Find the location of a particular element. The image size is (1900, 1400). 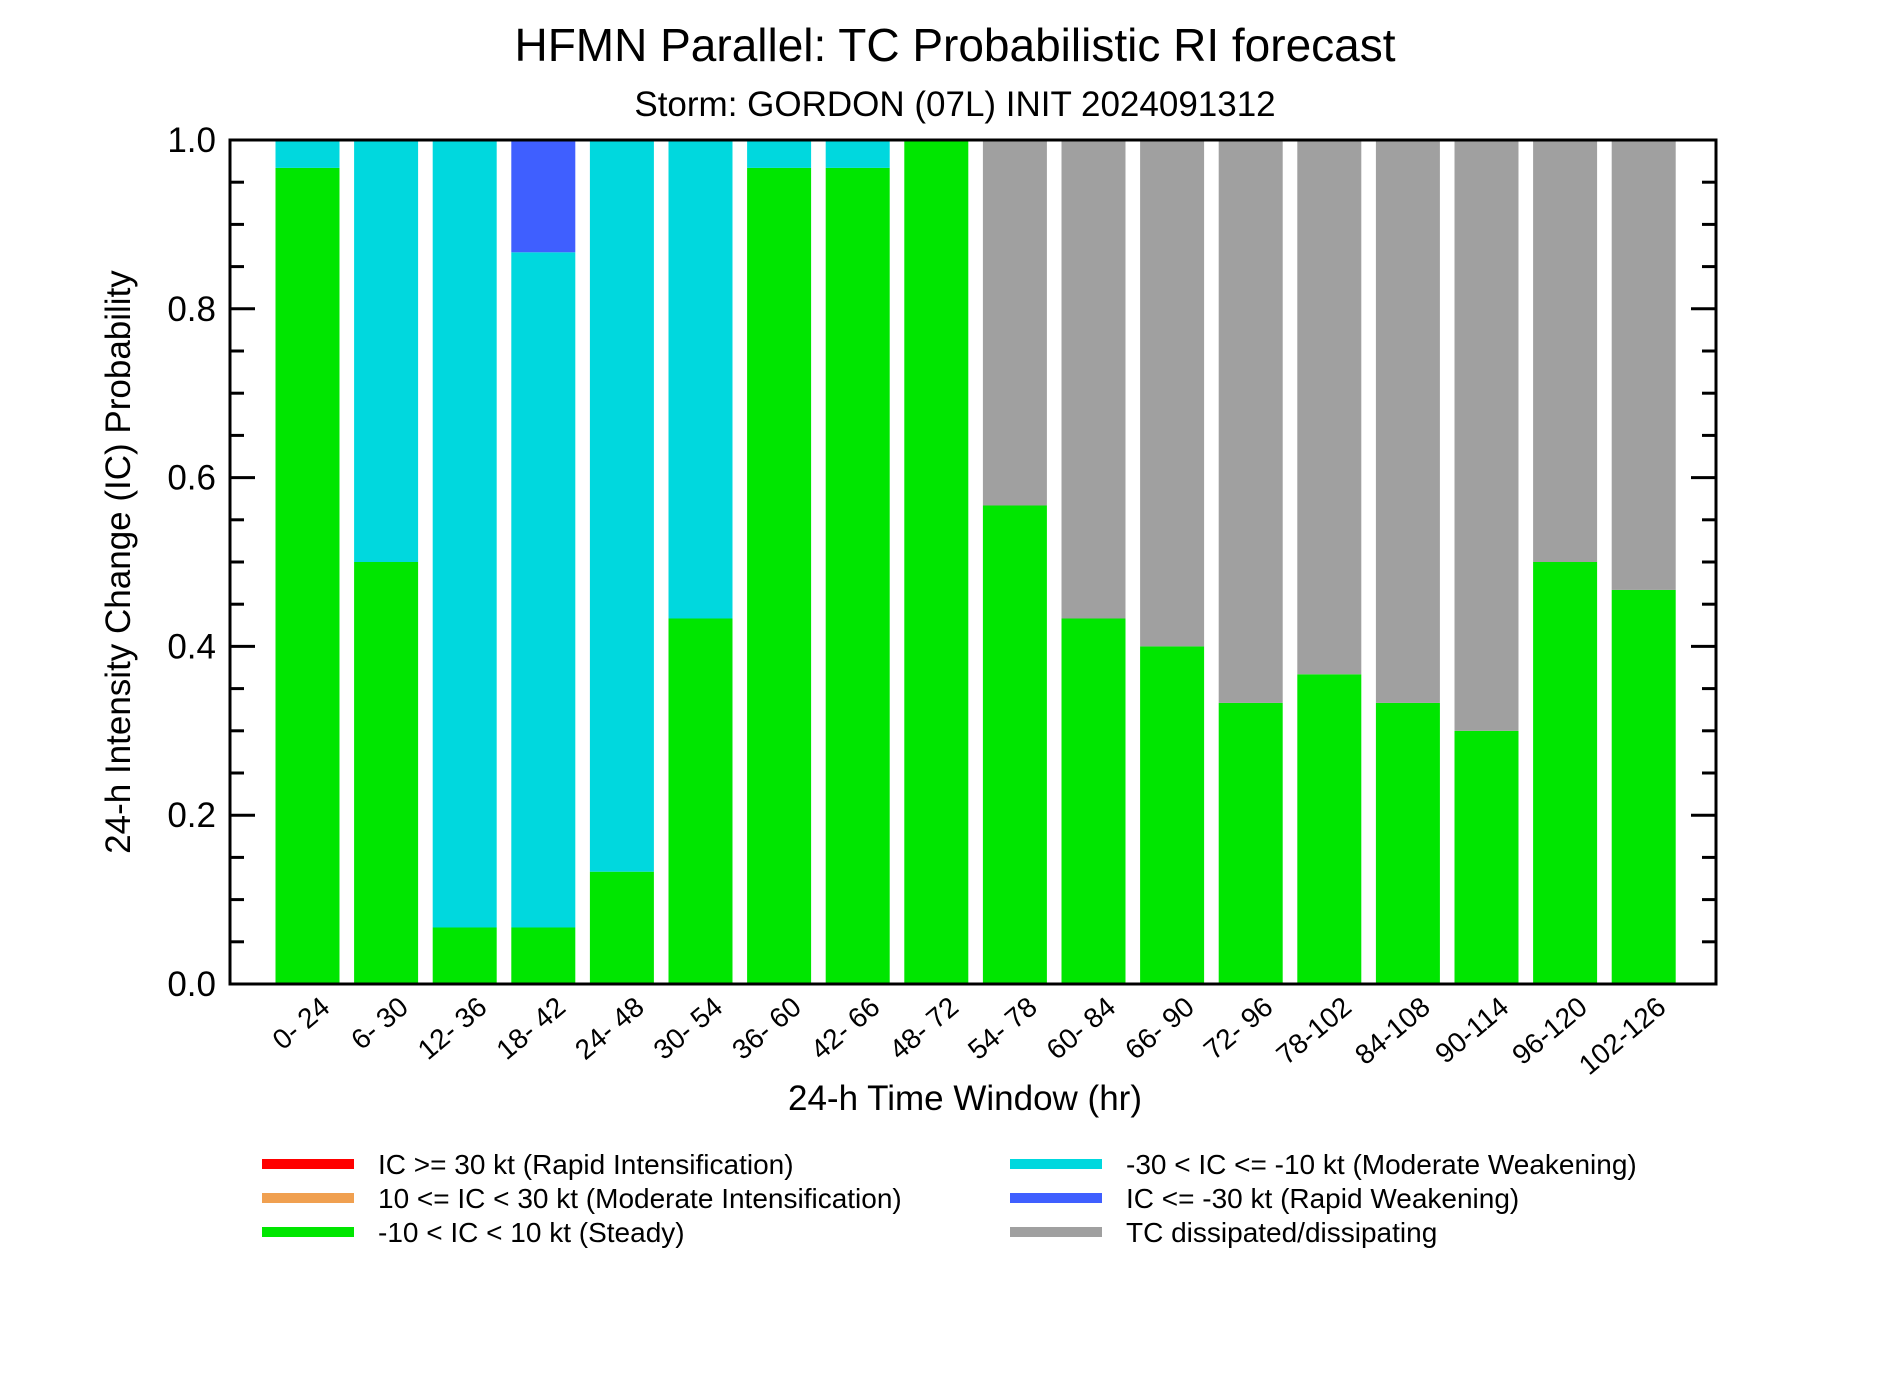

x-tick-label: 60- 84 is located at coordinates (1081, 1028).